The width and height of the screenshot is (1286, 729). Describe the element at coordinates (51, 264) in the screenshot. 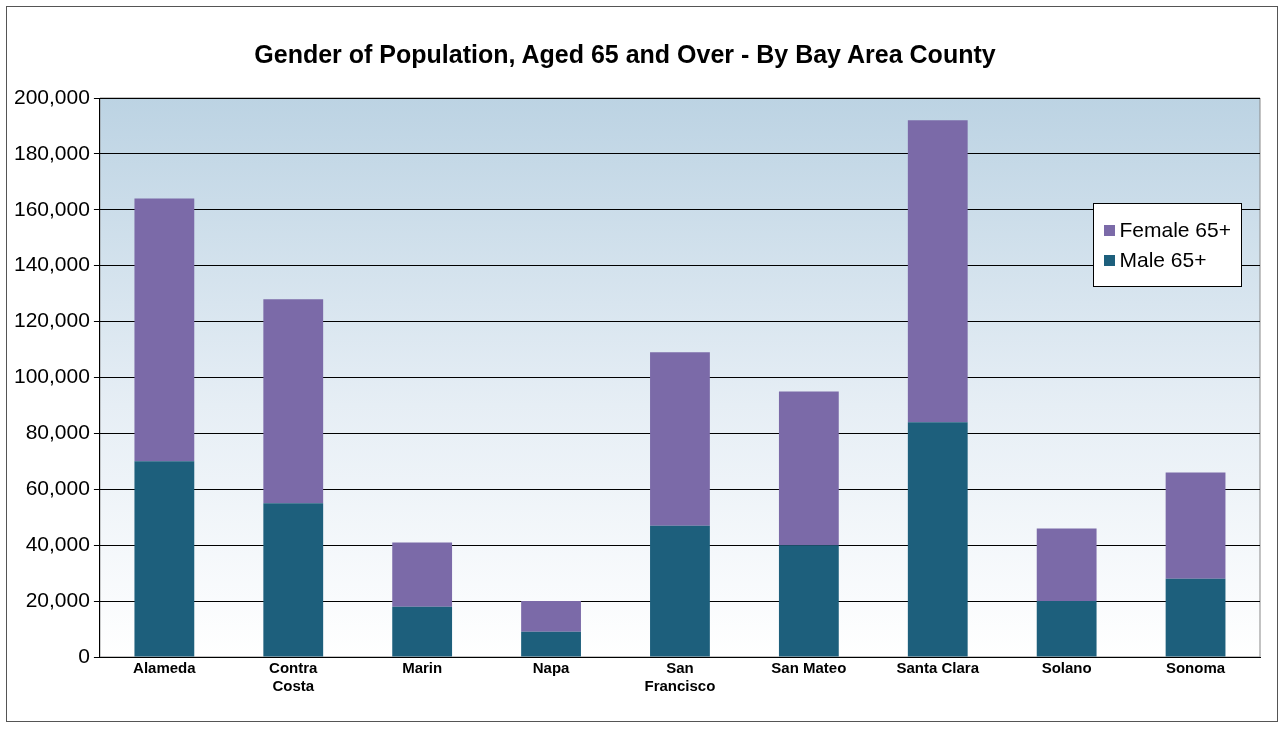

I see `y-tick-label: 140,000` at that location.